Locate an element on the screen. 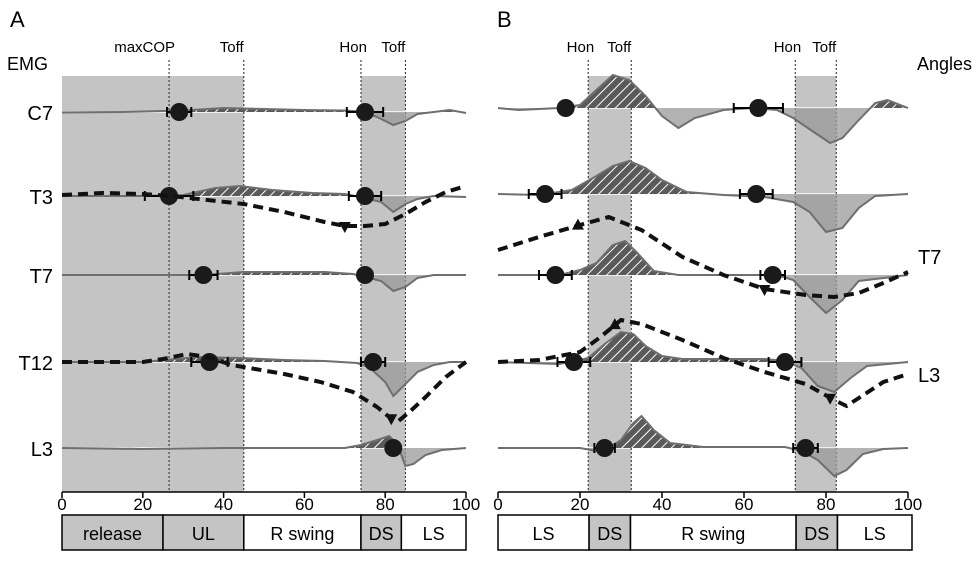 The height and width of the screenshot is (575, 973). event-label-1: maxCOP is located at coordinates (144, 47).